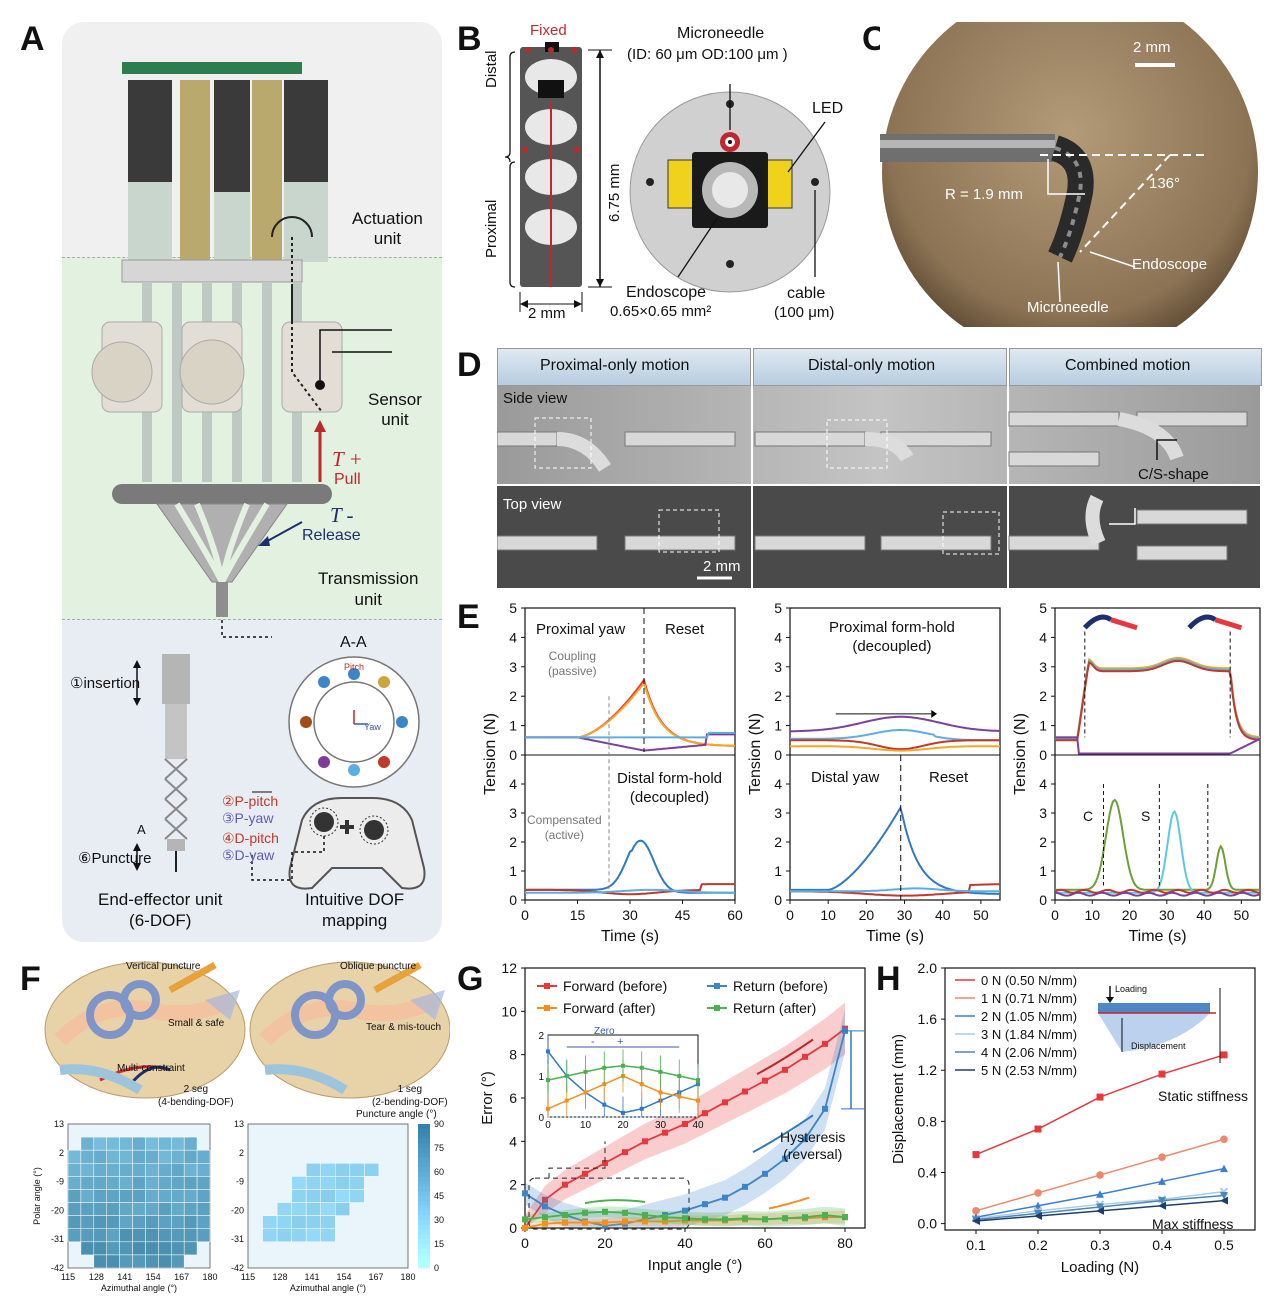 The height and width of the screenshot is (1305, 1269). What do you see at coordinates (1162, 1245) in the screenshot?
I see `h-xtick-label: 0.4` at bounding box center [1162, 1245].